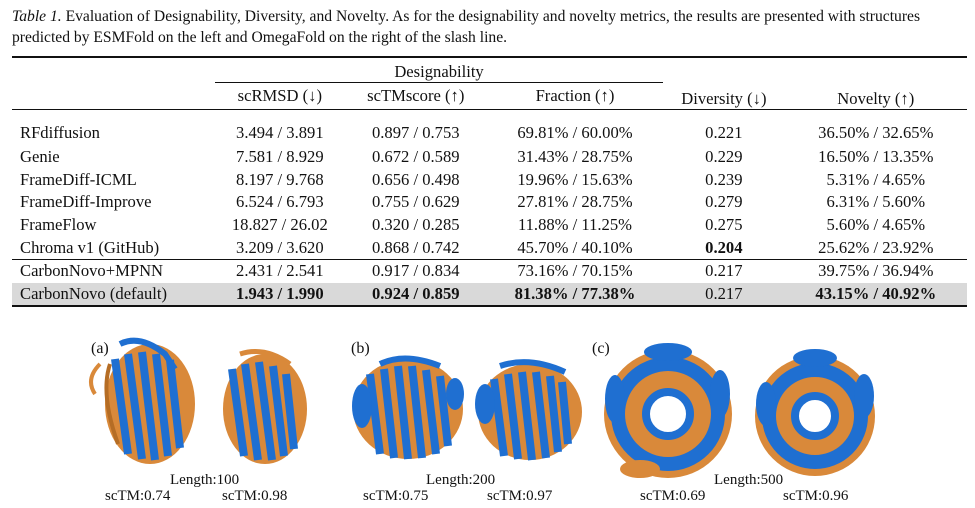  I want to click on sctm-cell: 0.755 / 0.629, so click(415, 202).